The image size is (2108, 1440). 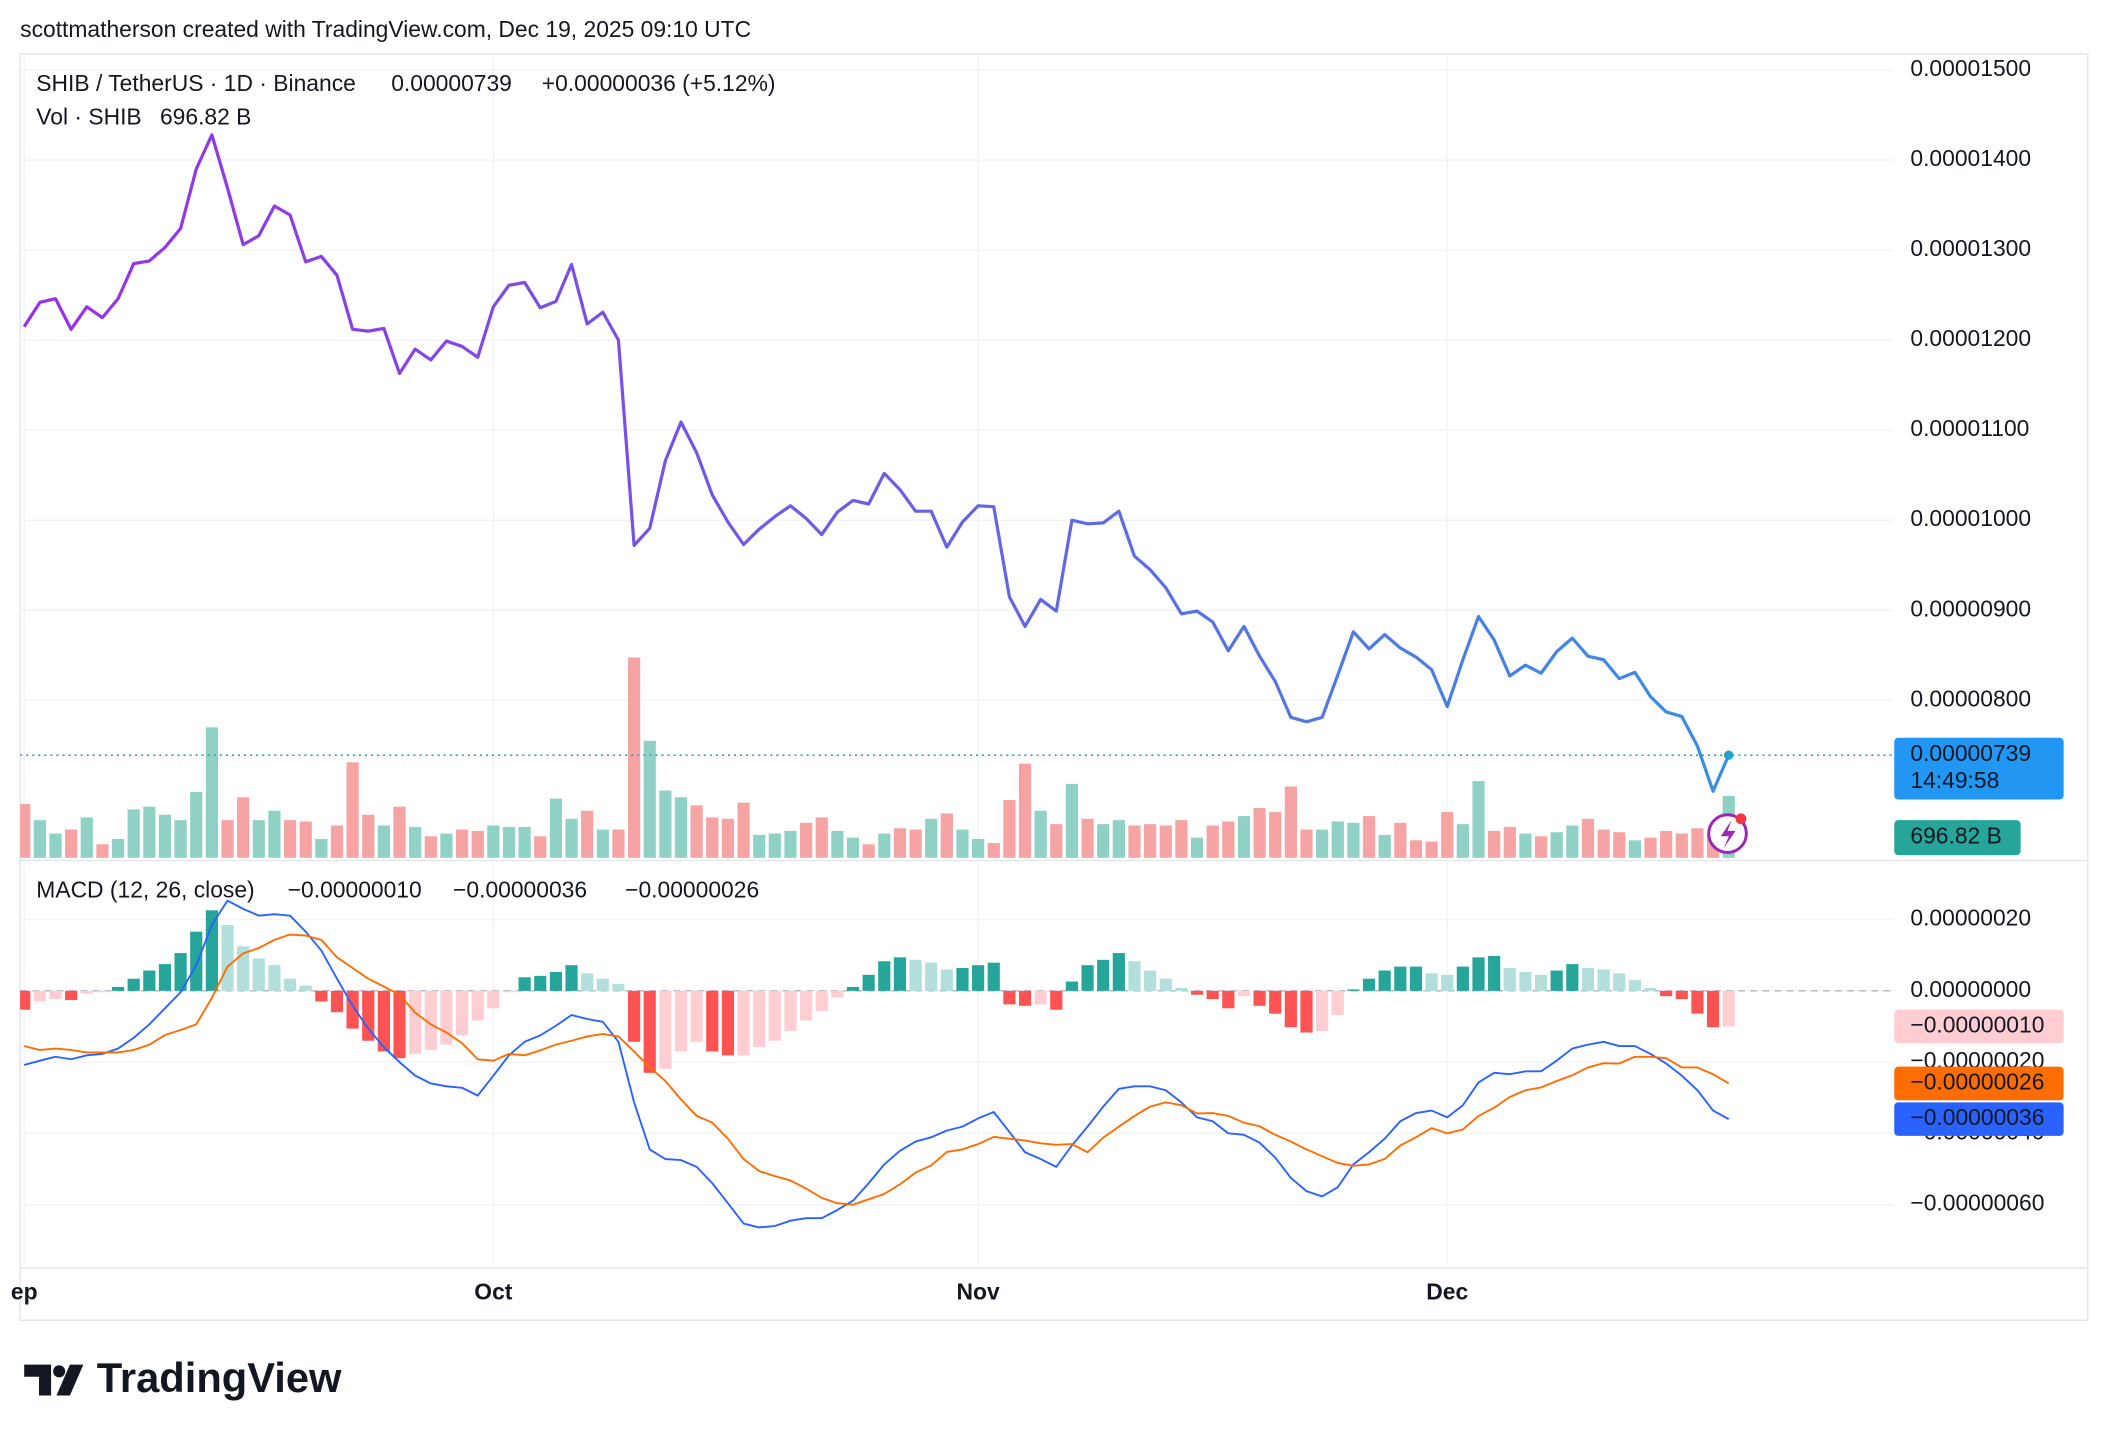 What do you see at coordinates (1970, 518) in the screenshot?
I see `y-tick-label: 0.00001000` at bounding box center [1970, 518].